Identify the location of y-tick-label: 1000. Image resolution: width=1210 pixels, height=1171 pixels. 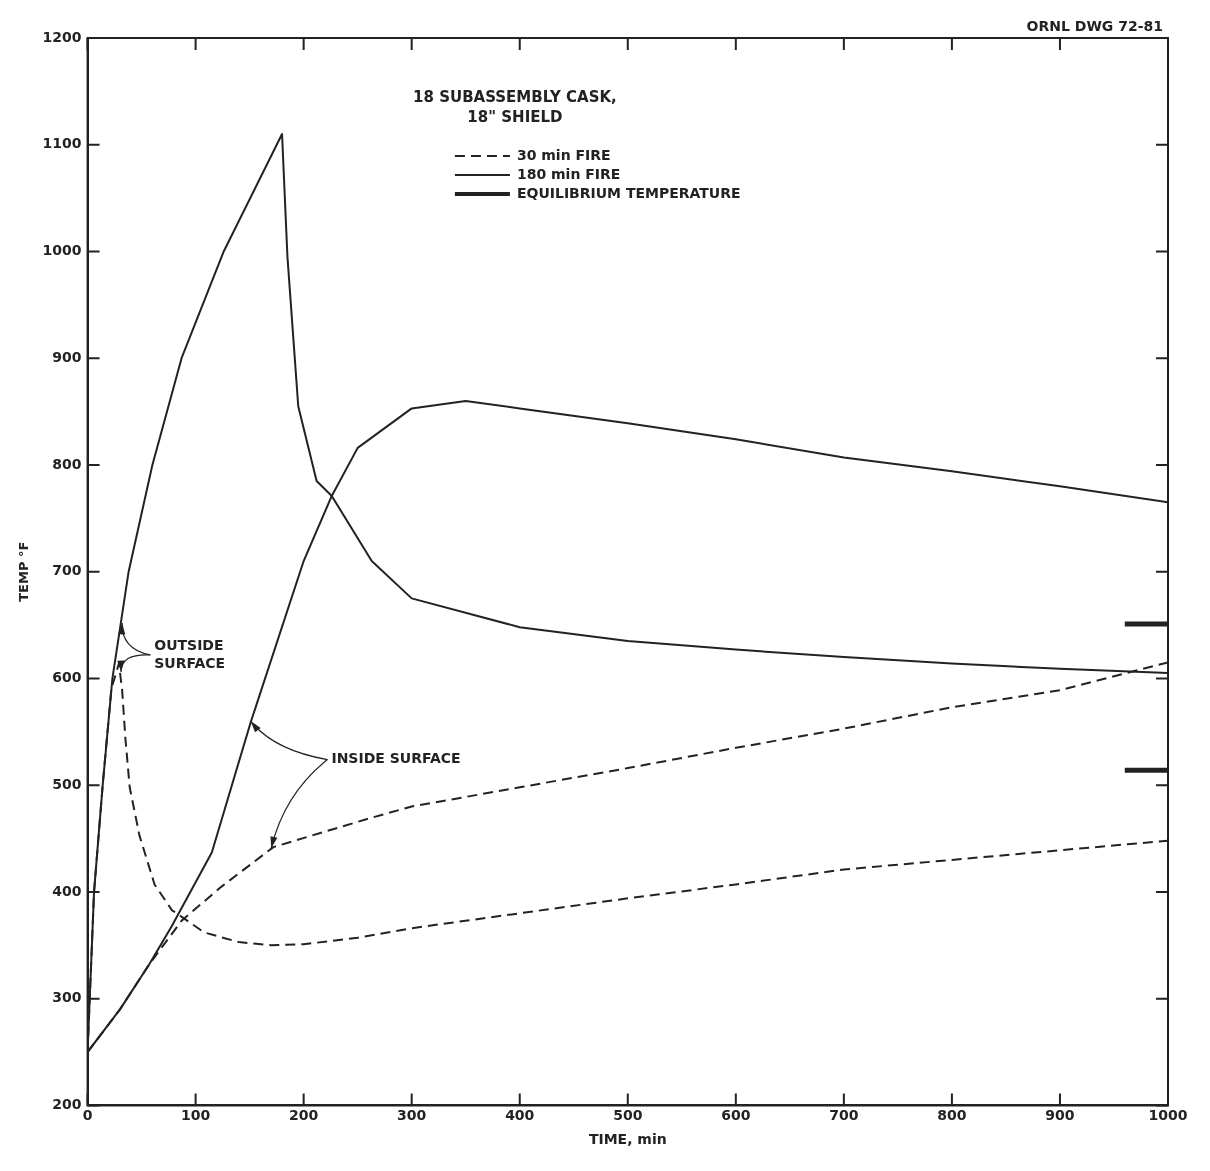
(62, 250).